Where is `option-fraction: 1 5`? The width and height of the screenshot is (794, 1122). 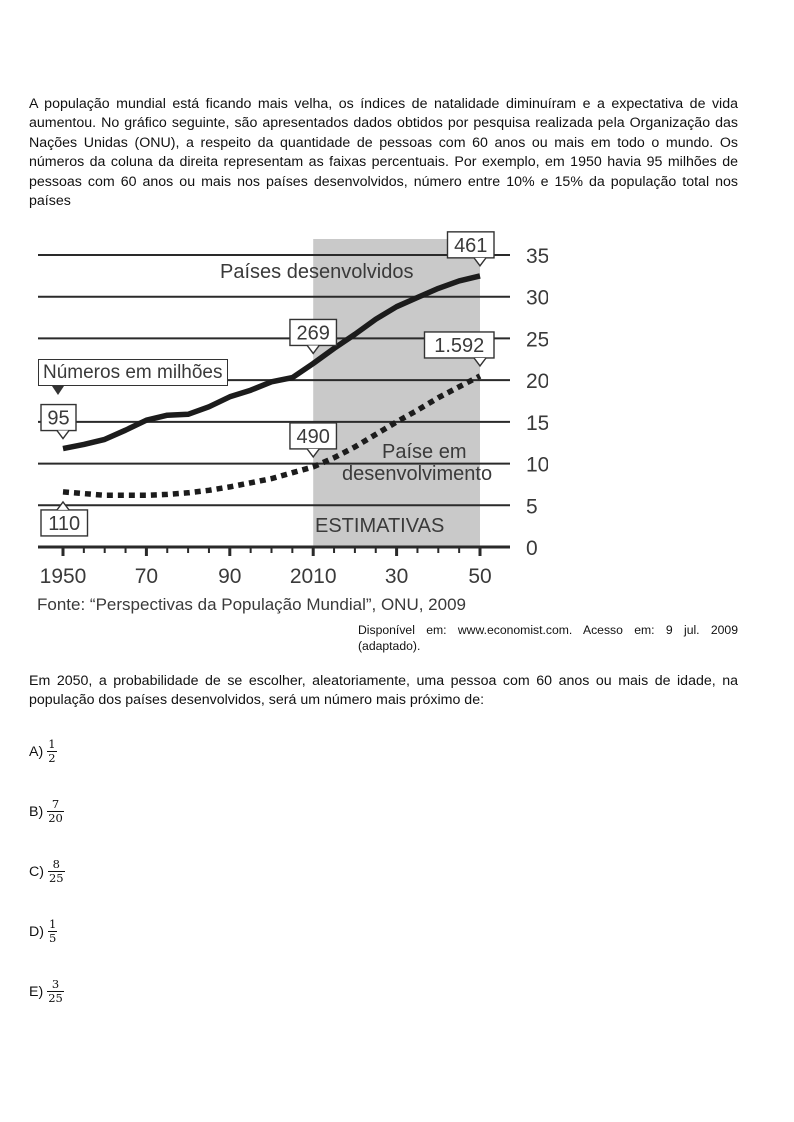 option-fraction: 1 5 is located at coordinates (52, 931).